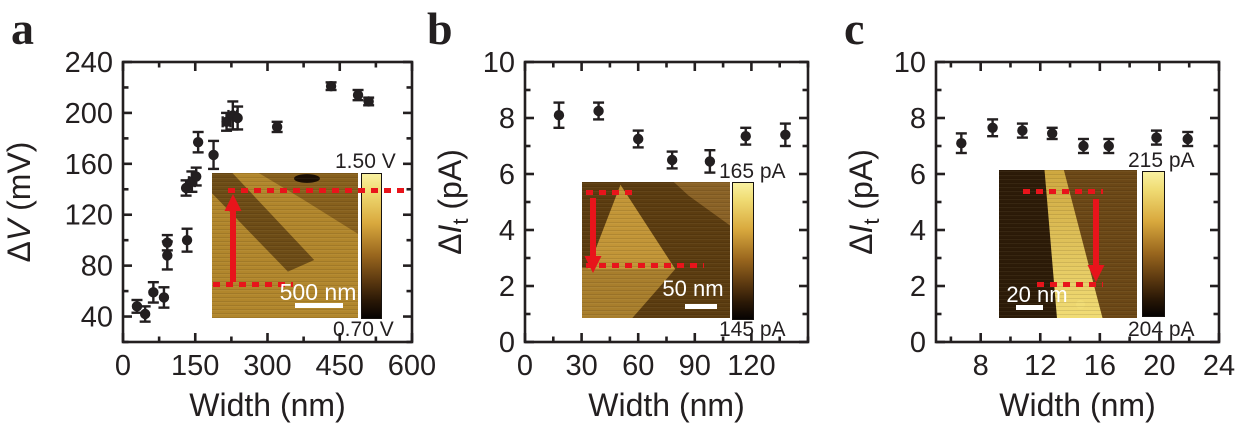 The height and width of the screenshot is (433, 1256). What do you see at coordinates (581, 366) in the screenshot?
I see `x-tick-label: 30` at bounding box center [581, 366].